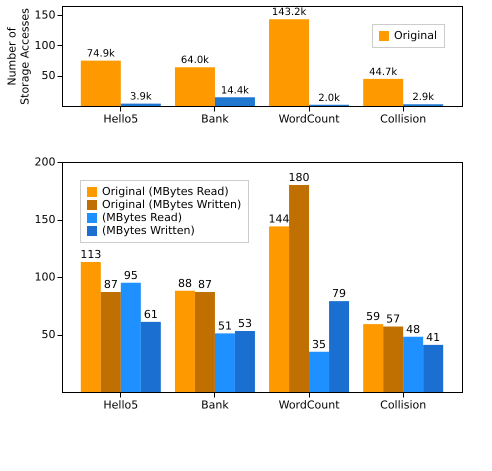 This screenshot has height=471, width=492. Describe the element at coordinates (131, 275) in the screenshot. I see `data-label: 95` at that location.